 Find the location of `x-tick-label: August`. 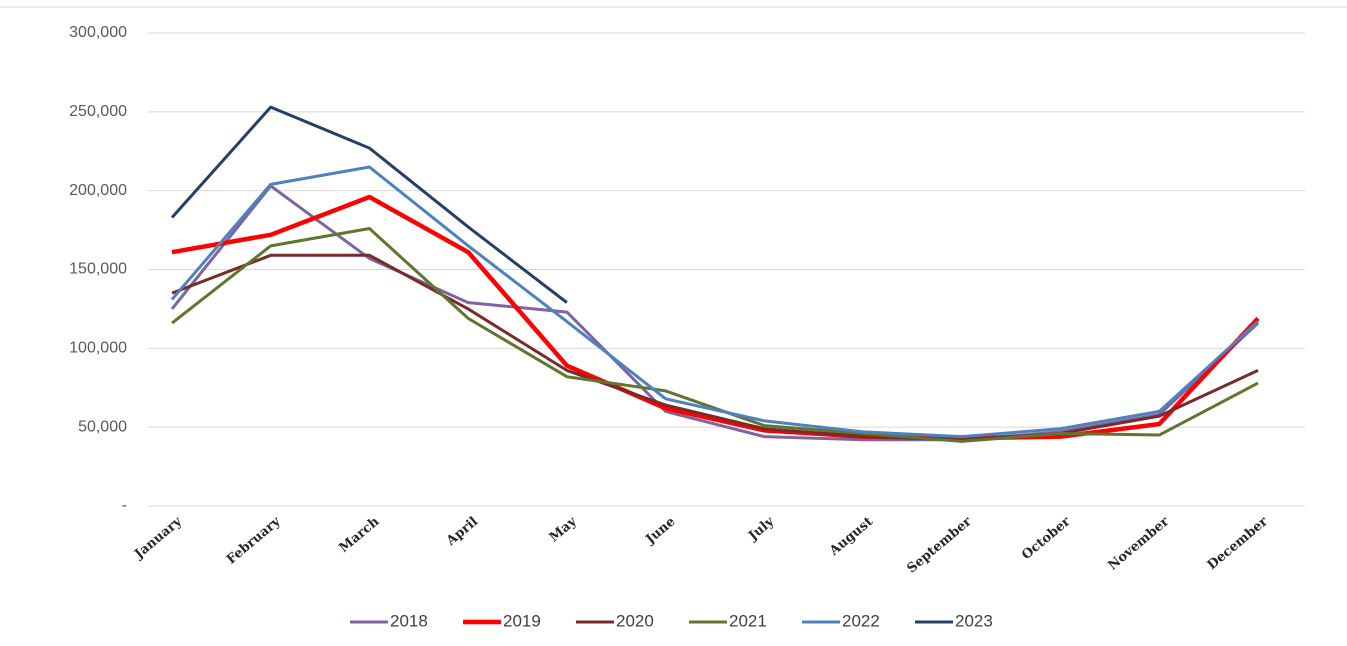

x-tick-label: August is located at coordinates (851, 536).